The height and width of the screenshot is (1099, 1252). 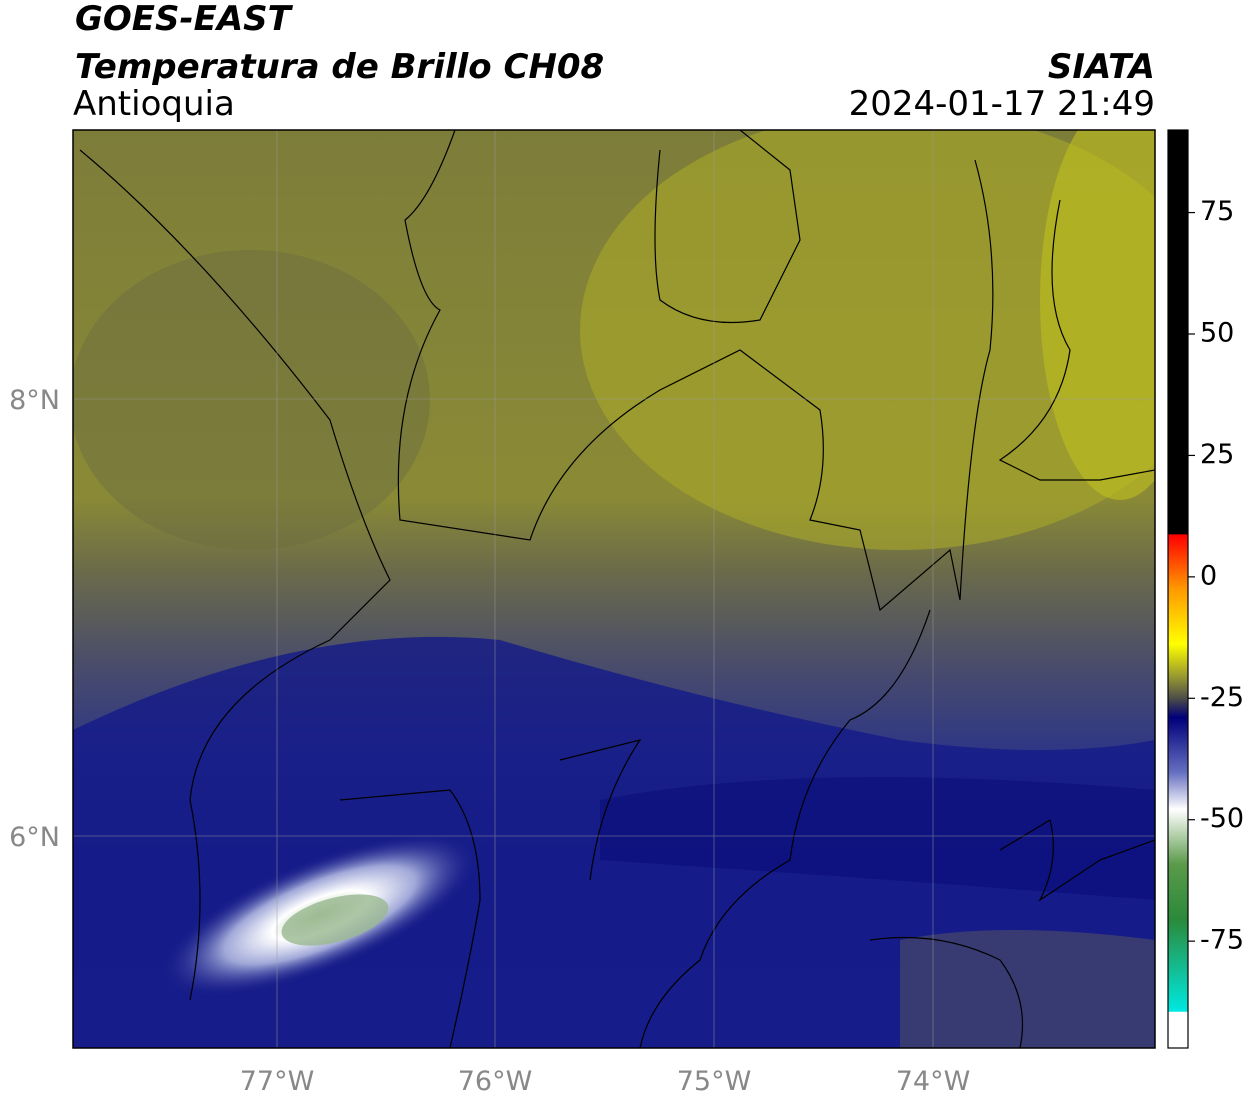 What do you see at coordinates (495, 1081) in the screenshot?
I see `lon-label: 76°W` at bounding box center [495, 1081].